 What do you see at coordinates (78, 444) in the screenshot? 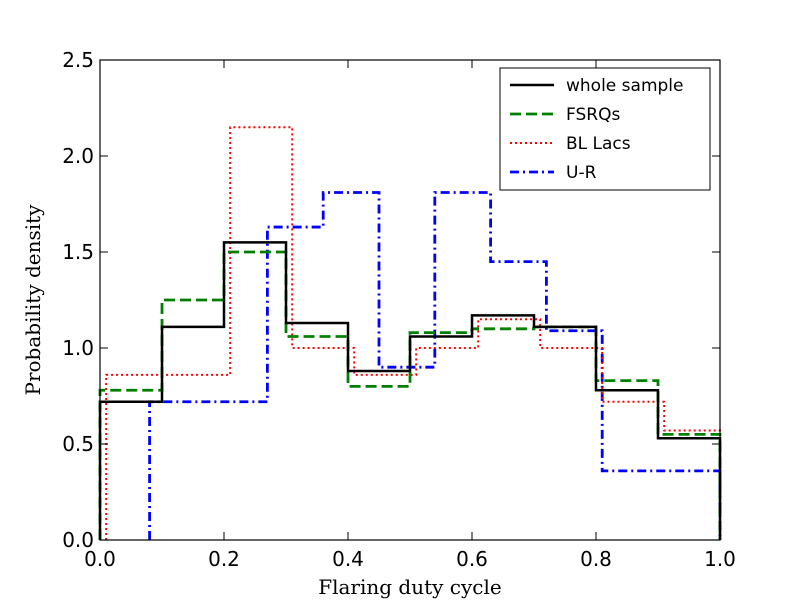
I see `y-tick-label: 0.5` at bounding box center [78, 444].